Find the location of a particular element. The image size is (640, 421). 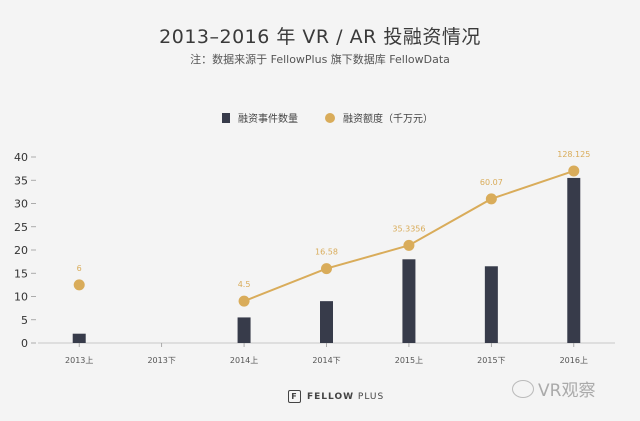

chart-title: 2013–2016 年 VR / AR 投融资情况 is located at coordinates (320, 37).